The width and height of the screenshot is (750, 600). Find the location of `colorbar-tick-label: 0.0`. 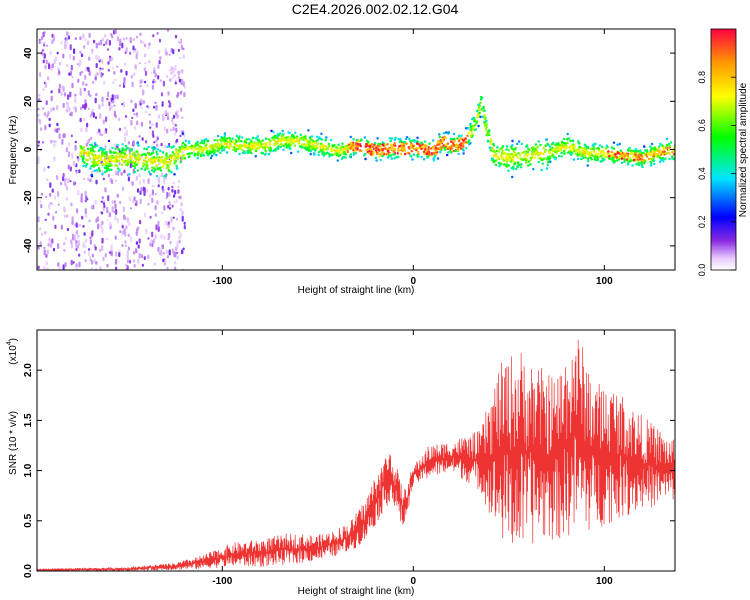

colorbar-tick-label: 0.0 is located at coordinates (702, 270).